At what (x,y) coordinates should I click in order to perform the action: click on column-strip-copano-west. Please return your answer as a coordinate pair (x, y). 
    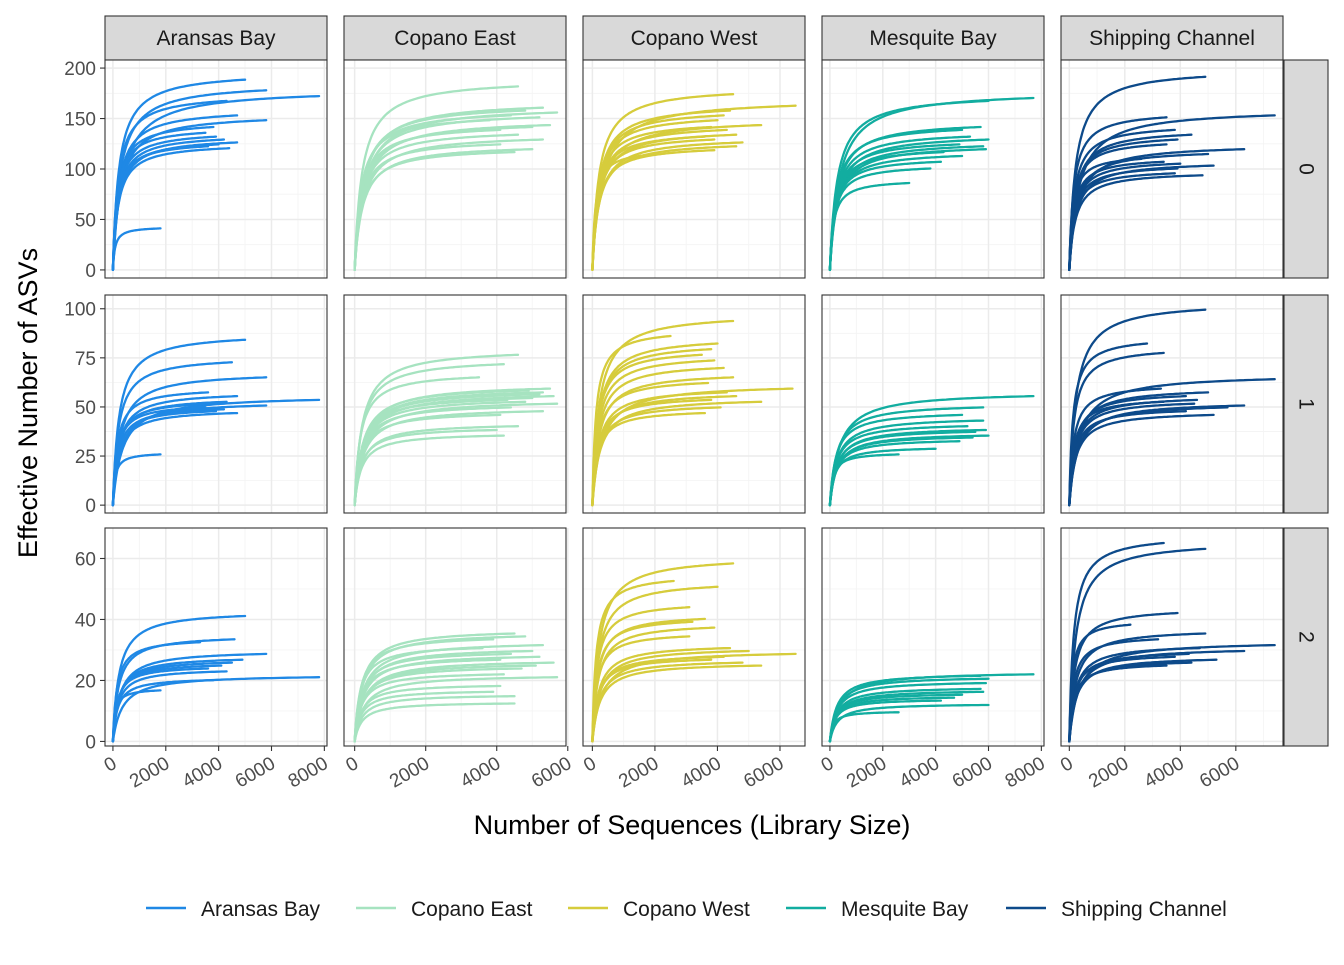
    Looking at the image, I should click on (694, 38).